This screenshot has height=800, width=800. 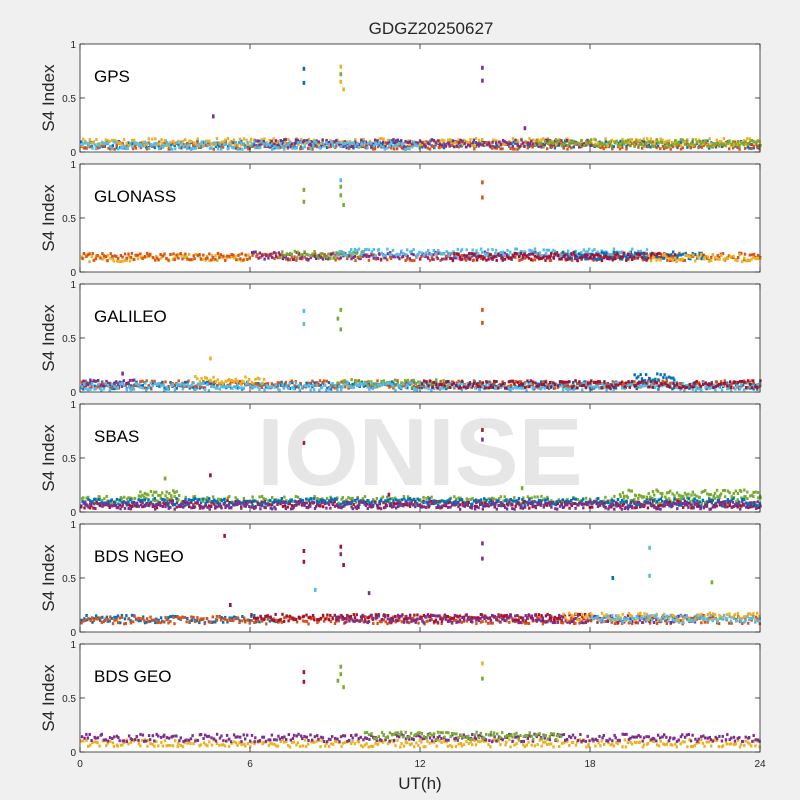 I want to click on spike-point, so click(x=482, y=80).